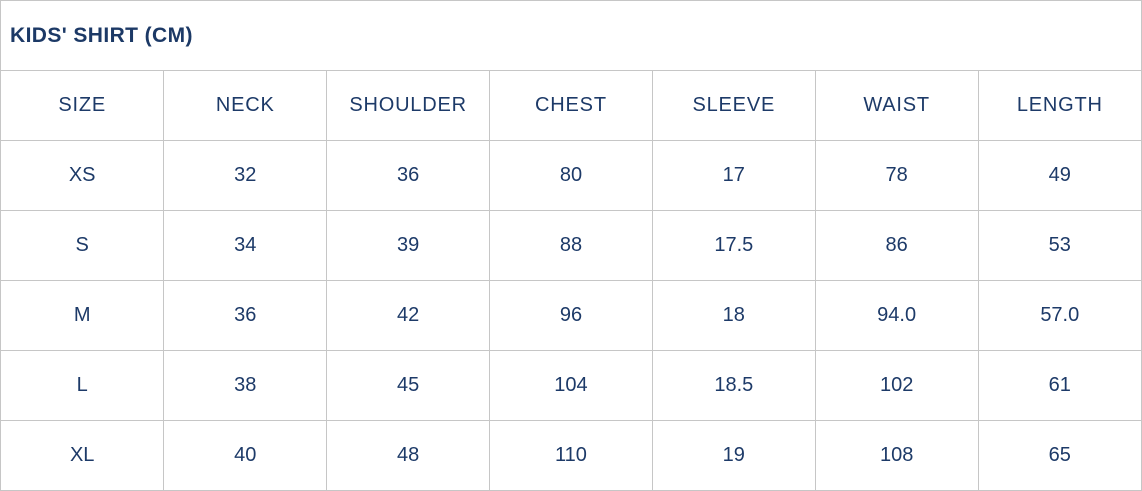 Image resolution: width=1142 pixels, height=491 pixels. I want to click on table-cell: 48, so click(408, 455).